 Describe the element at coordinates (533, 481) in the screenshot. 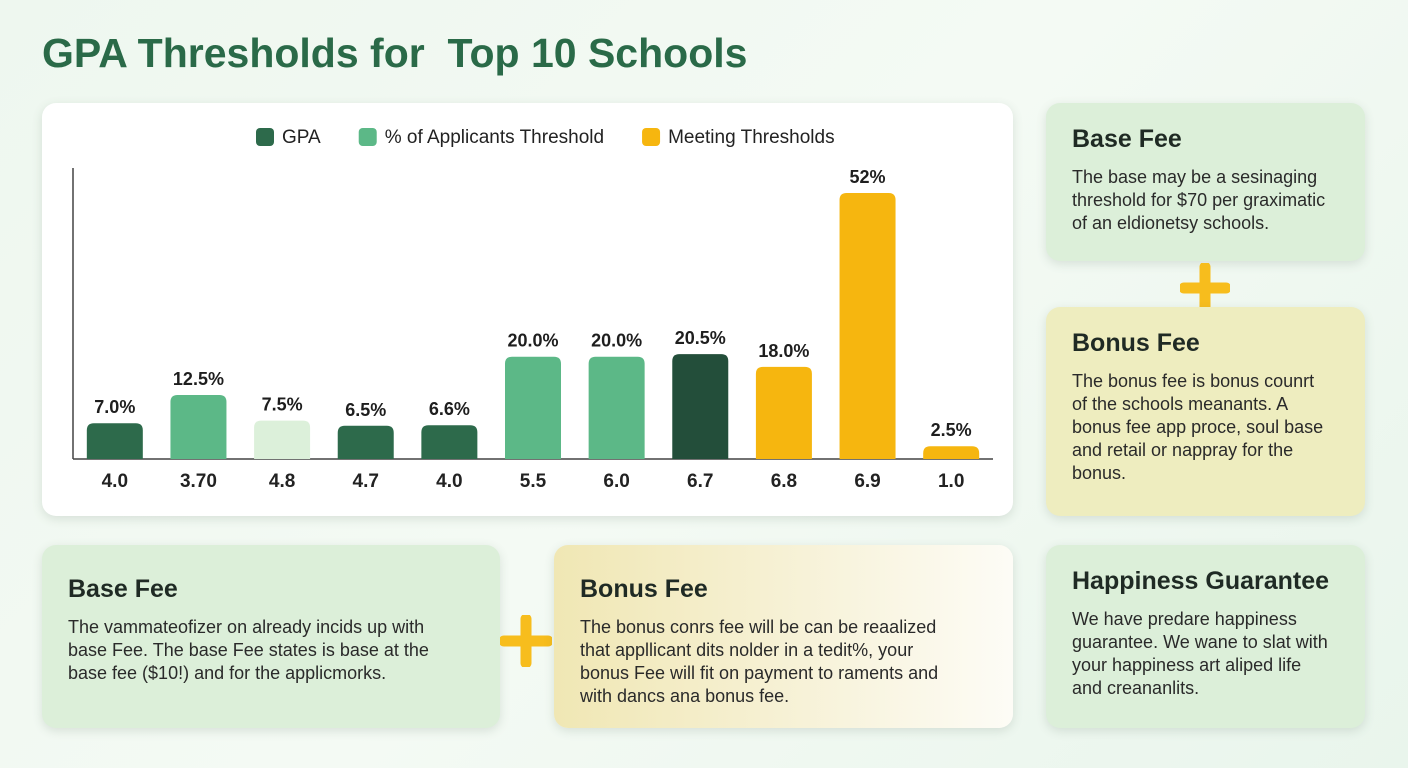

I see `x-tick-label: 5.5` at that location.